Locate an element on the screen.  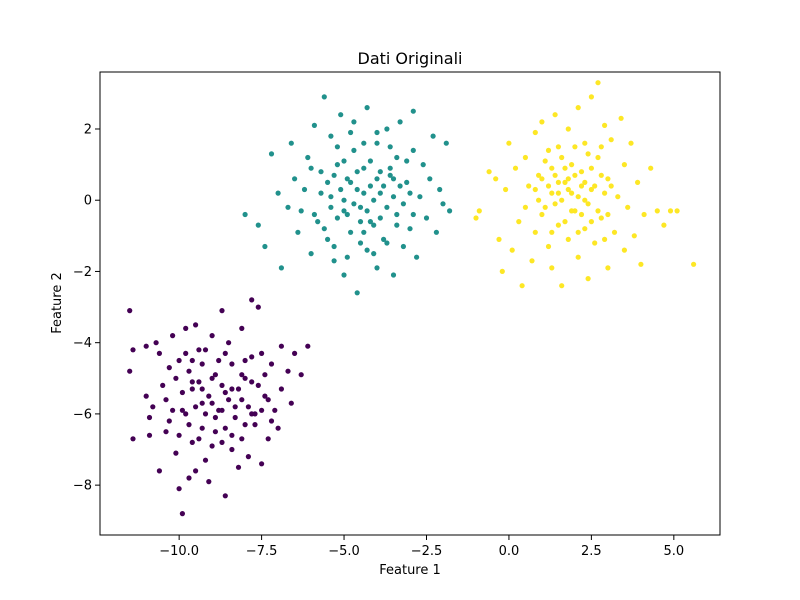
x-axis: −10.0 −7.5 −5.0 −2.5 0.0 2.5 5.0 is located at coordinates (421, 547).